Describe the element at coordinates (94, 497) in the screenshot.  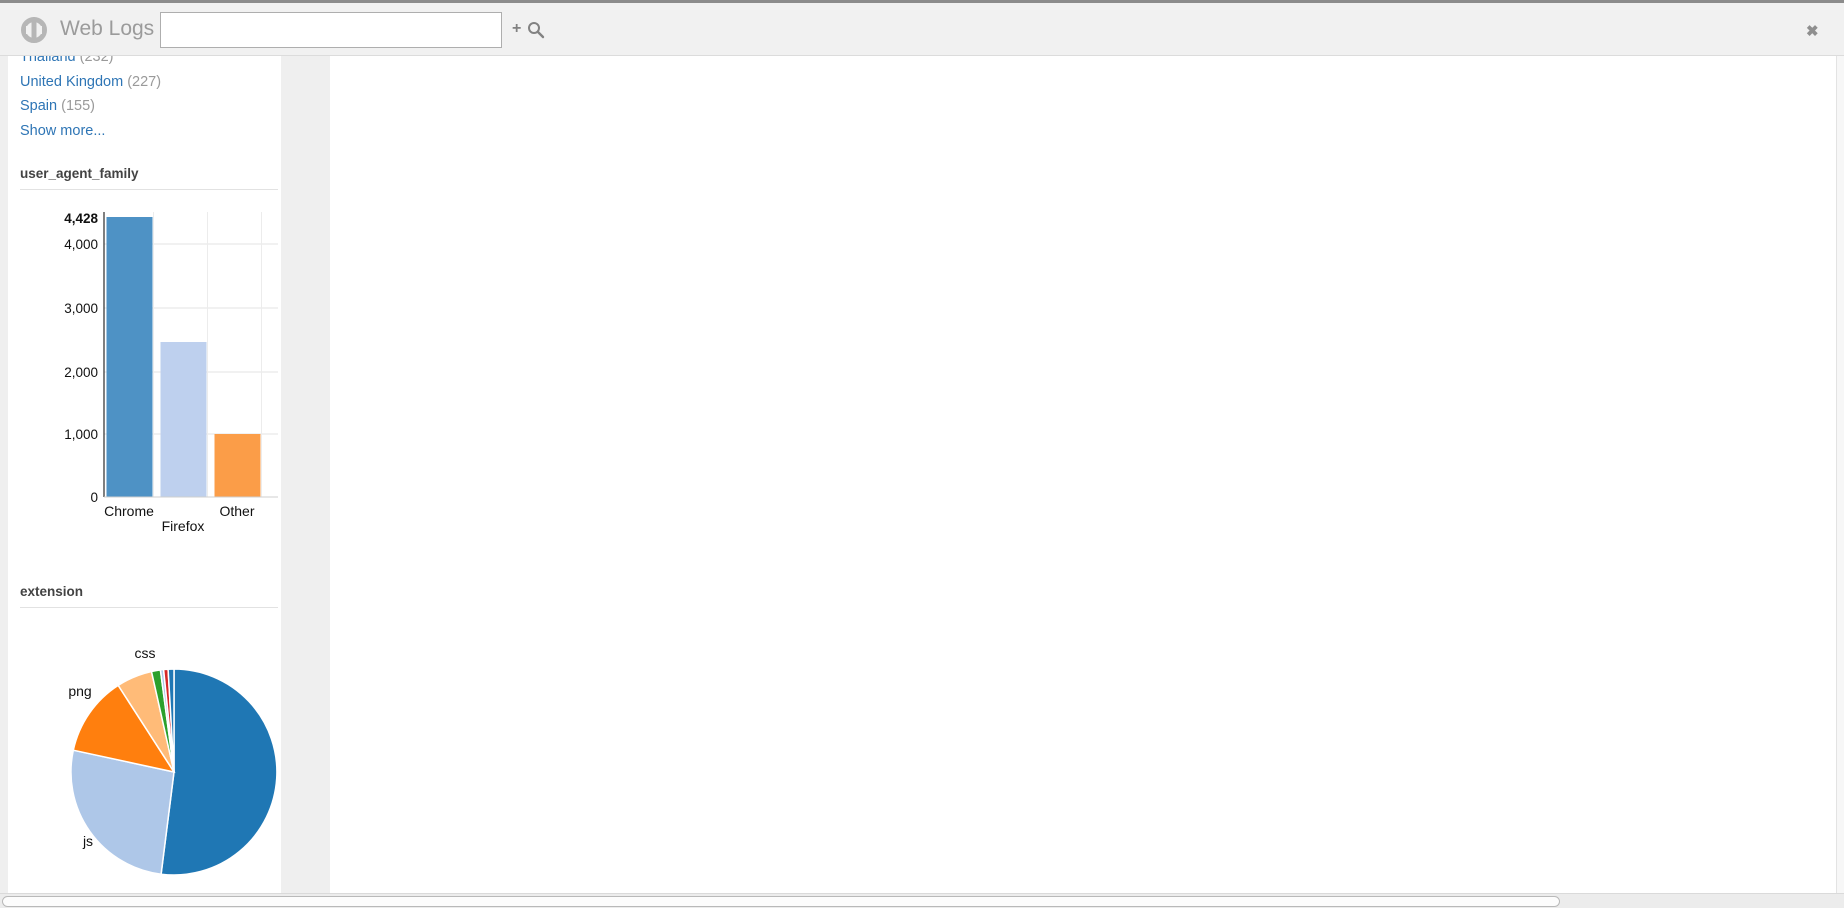
I see `svg-text: 0` at that location.